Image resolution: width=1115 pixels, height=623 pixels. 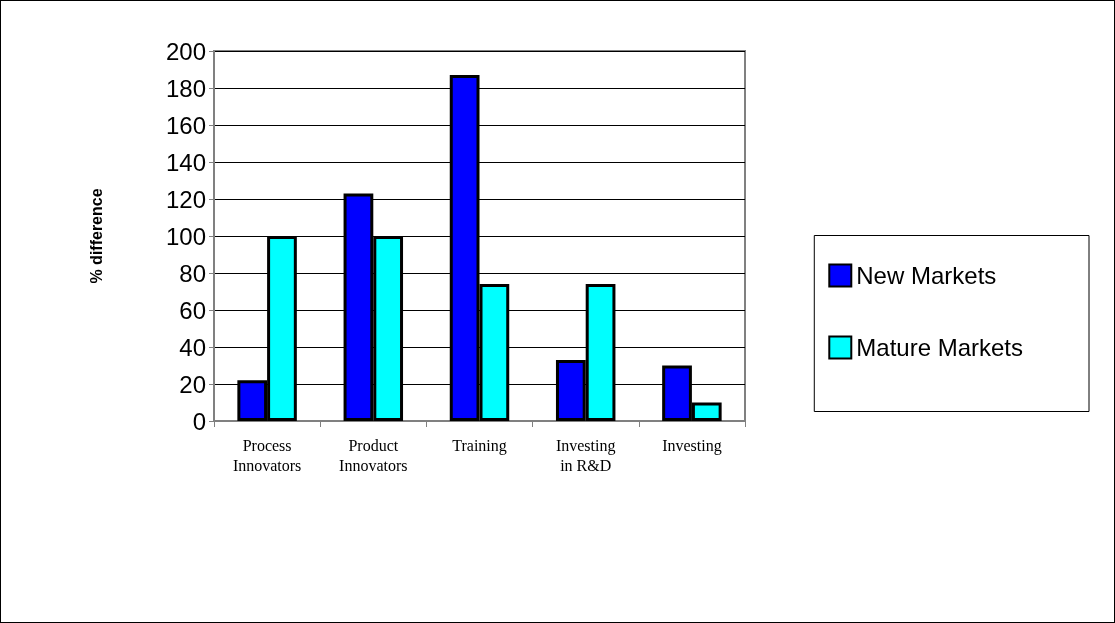 What do you see at coordinates (96, 236) in the screenshot?
I see `y-axis-title: % difference` at bounding box center [96, 236].